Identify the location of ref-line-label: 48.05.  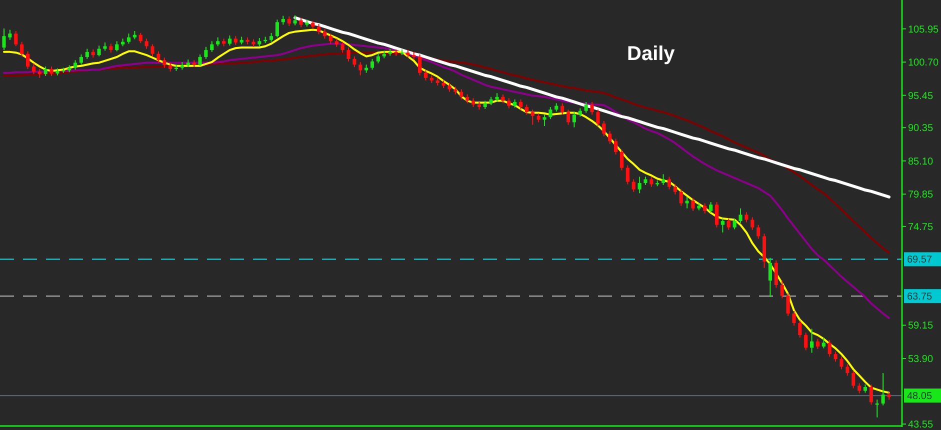
(919, 396).